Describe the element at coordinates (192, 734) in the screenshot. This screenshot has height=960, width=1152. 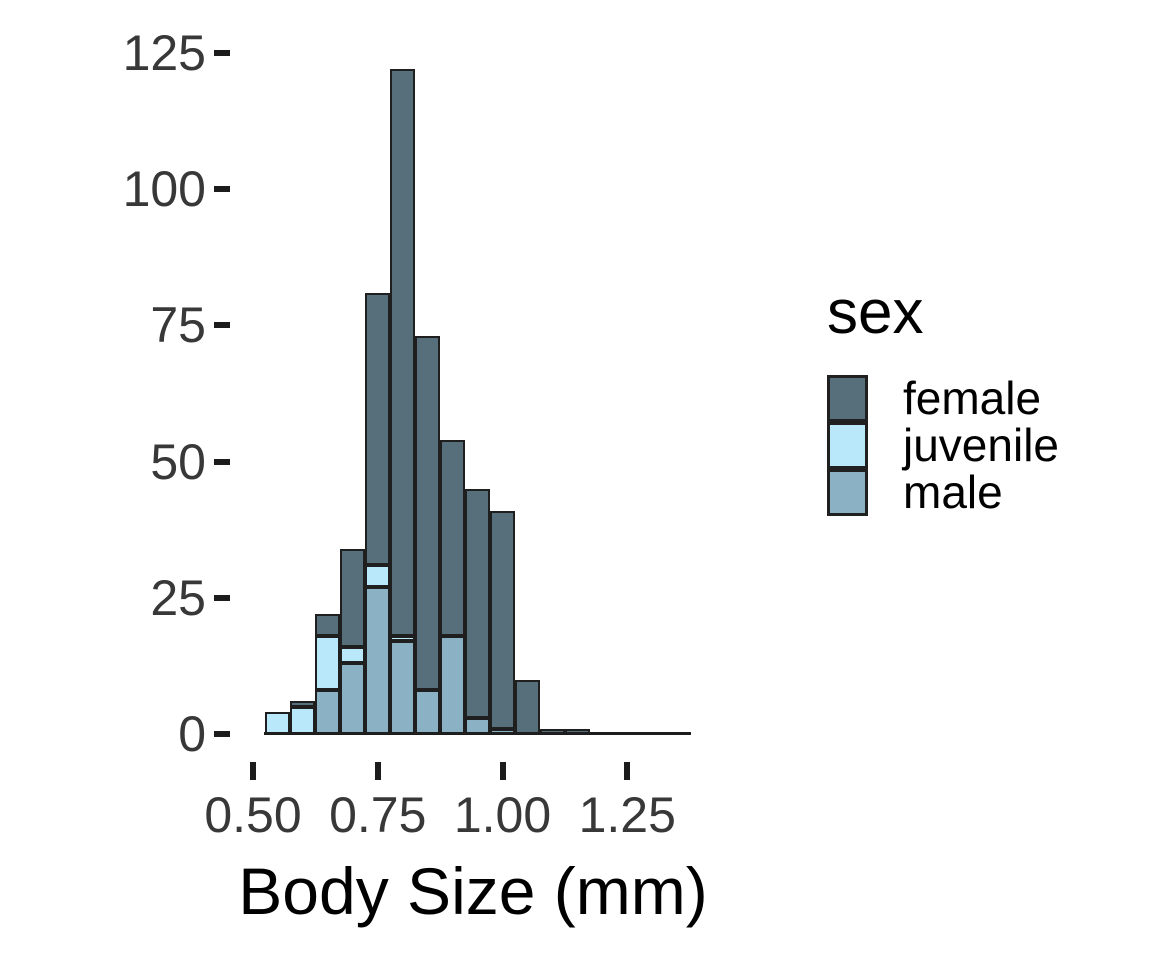
I see `y-axis-tick-label: 0` at that location.